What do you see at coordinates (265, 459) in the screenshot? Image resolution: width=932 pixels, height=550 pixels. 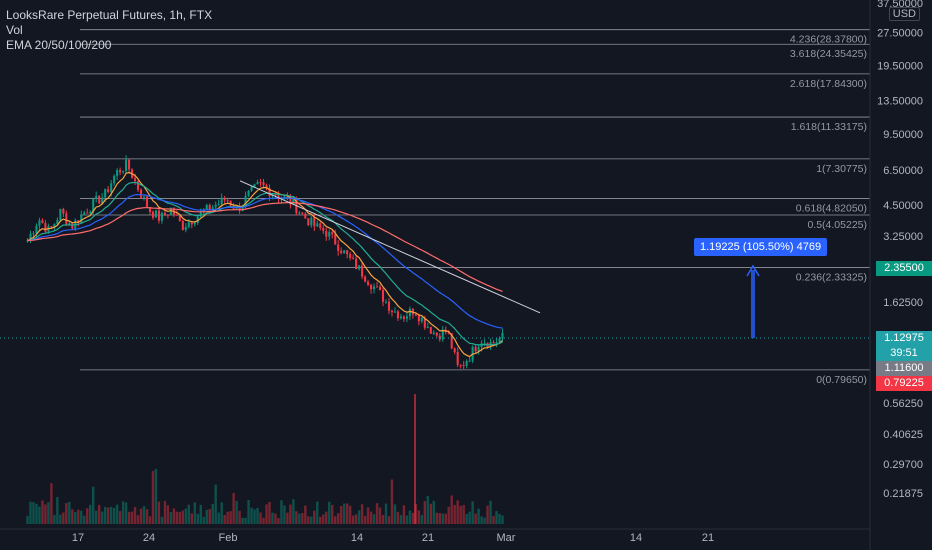 I see `volume-bars` at bounding box center [265, 459].